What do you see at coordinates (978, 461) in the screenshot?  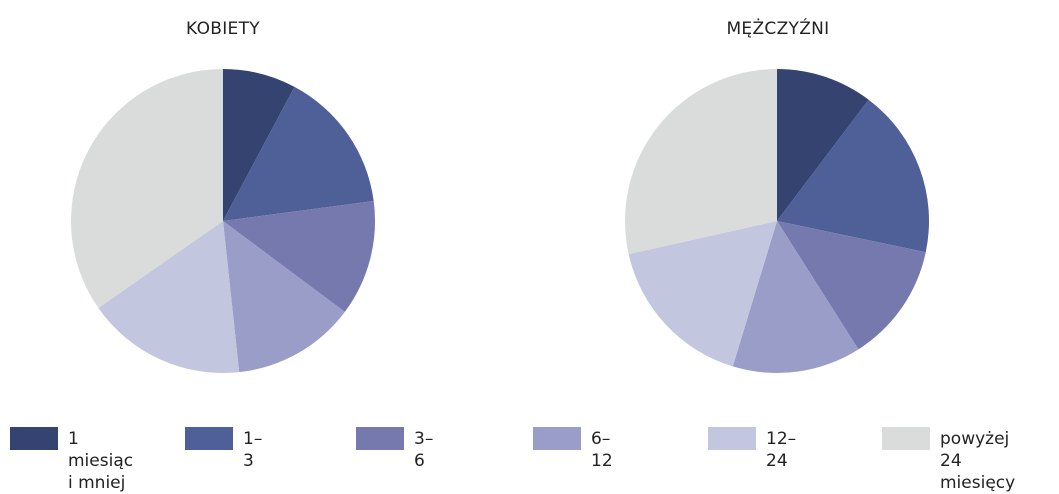 I see `legend-label: powyżej 24 miesięcy` at bounding box center [978, 461].